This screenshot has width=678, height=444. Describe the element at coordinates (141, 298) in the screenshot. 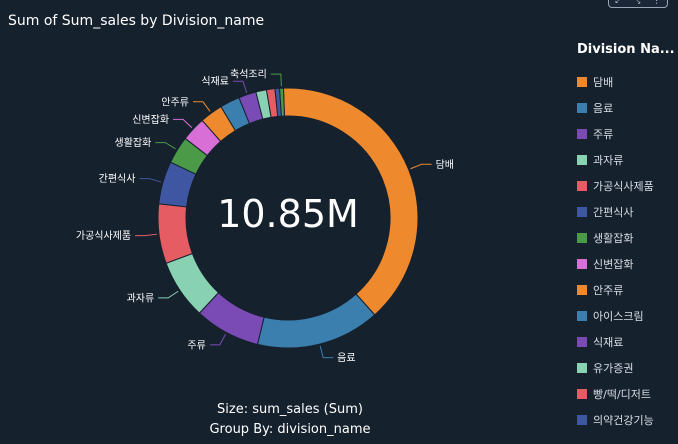

I see `slice-label: 과자류` at that location.